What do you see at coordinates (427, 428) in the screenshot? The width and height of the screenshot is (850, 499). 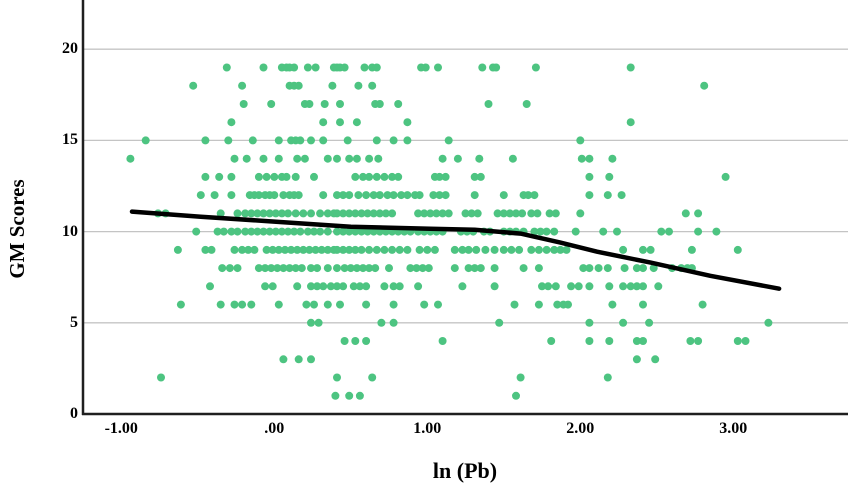 I see `x-tick-label: 1.00` at bounding box center [427, 428].